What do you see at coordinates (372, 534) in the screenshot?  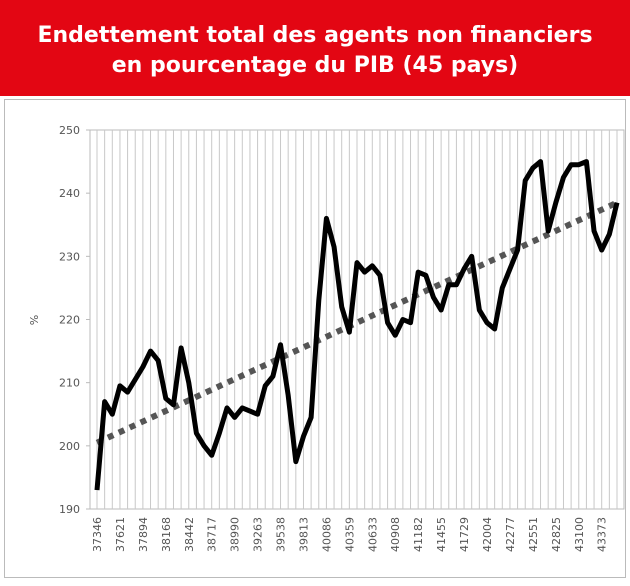 I see `x-tick-label: 40633` at bounding box center [372, 534].